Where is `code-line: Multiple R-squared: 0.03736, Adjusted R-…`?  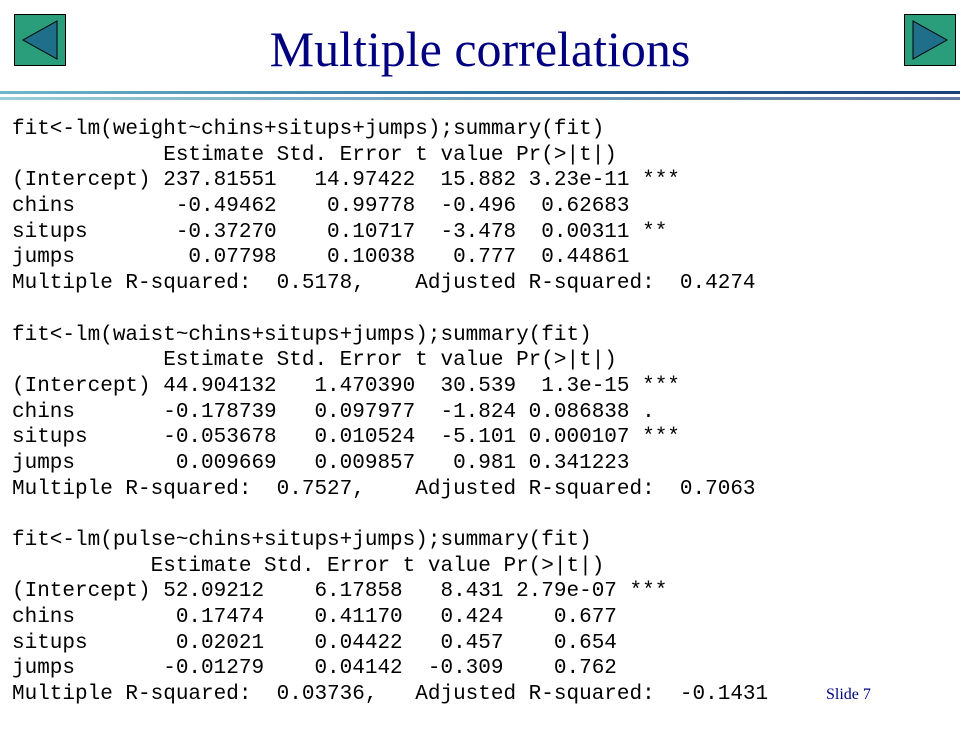 code-line: Multiple R-squared: 0.03736, Adjusted R-… is located at coordinates (390, 695).